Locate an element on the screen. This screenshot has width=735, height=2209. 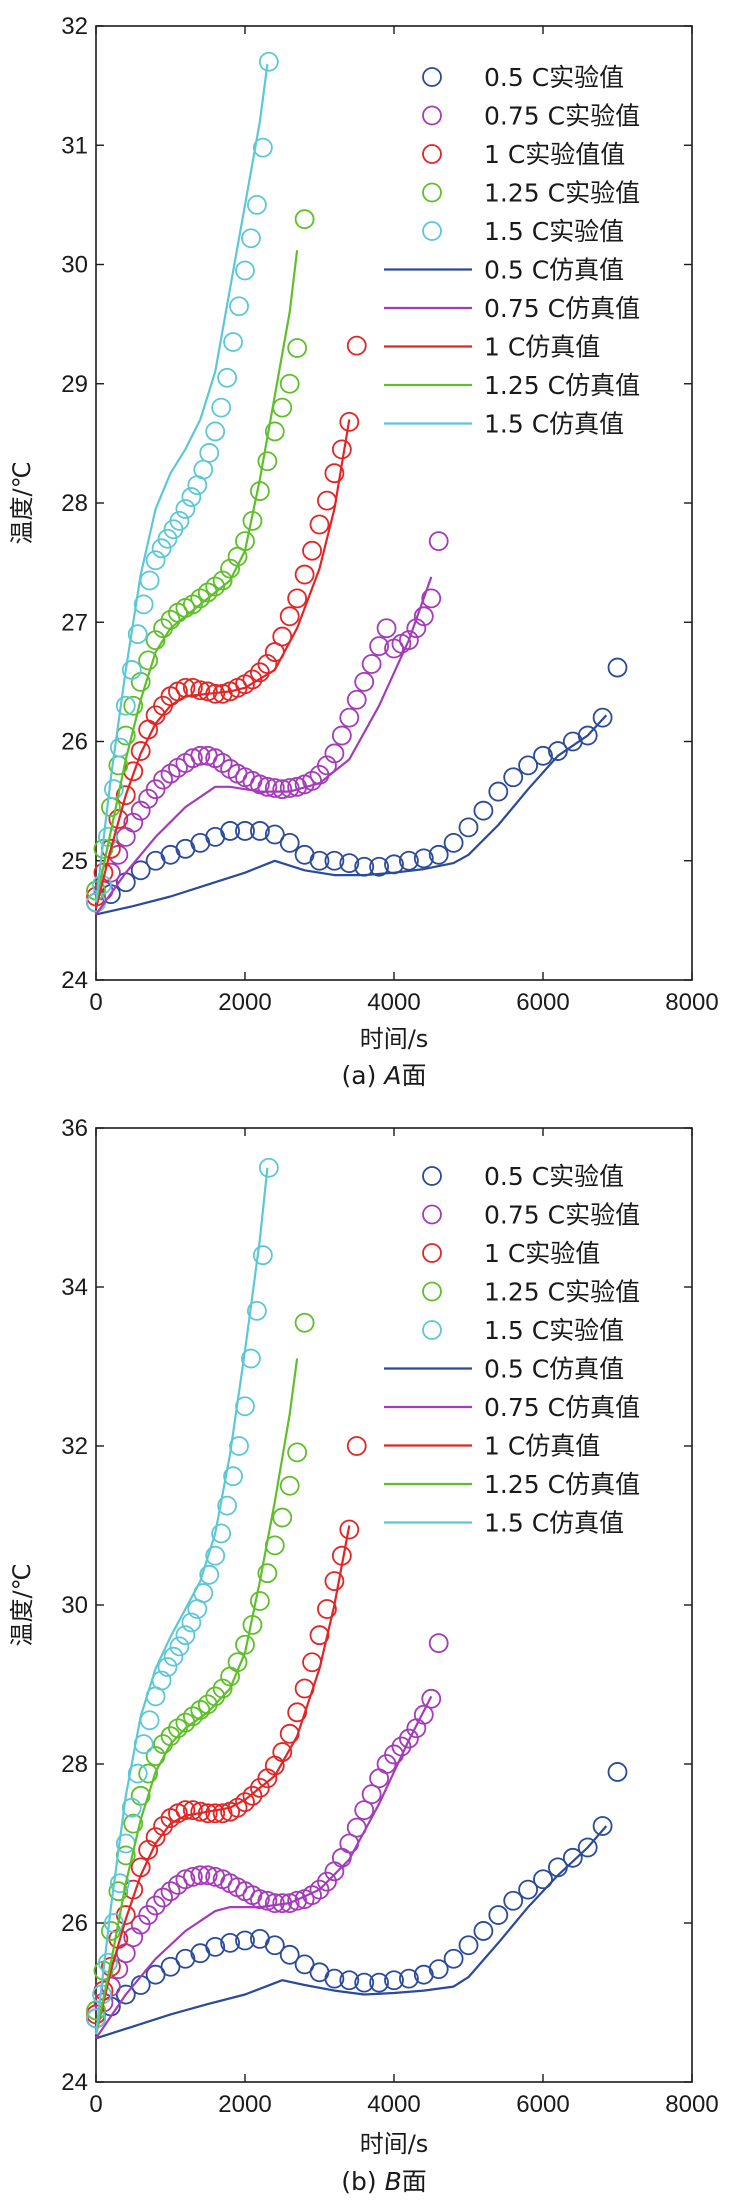
y-tick-label: 29 is located at coordinates (74, 384).